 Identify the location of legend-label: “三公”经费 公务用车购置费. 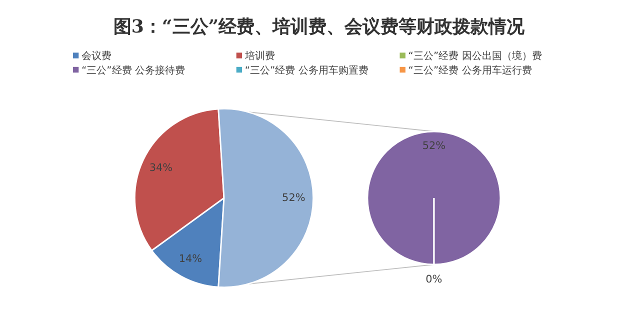
(306, 70).